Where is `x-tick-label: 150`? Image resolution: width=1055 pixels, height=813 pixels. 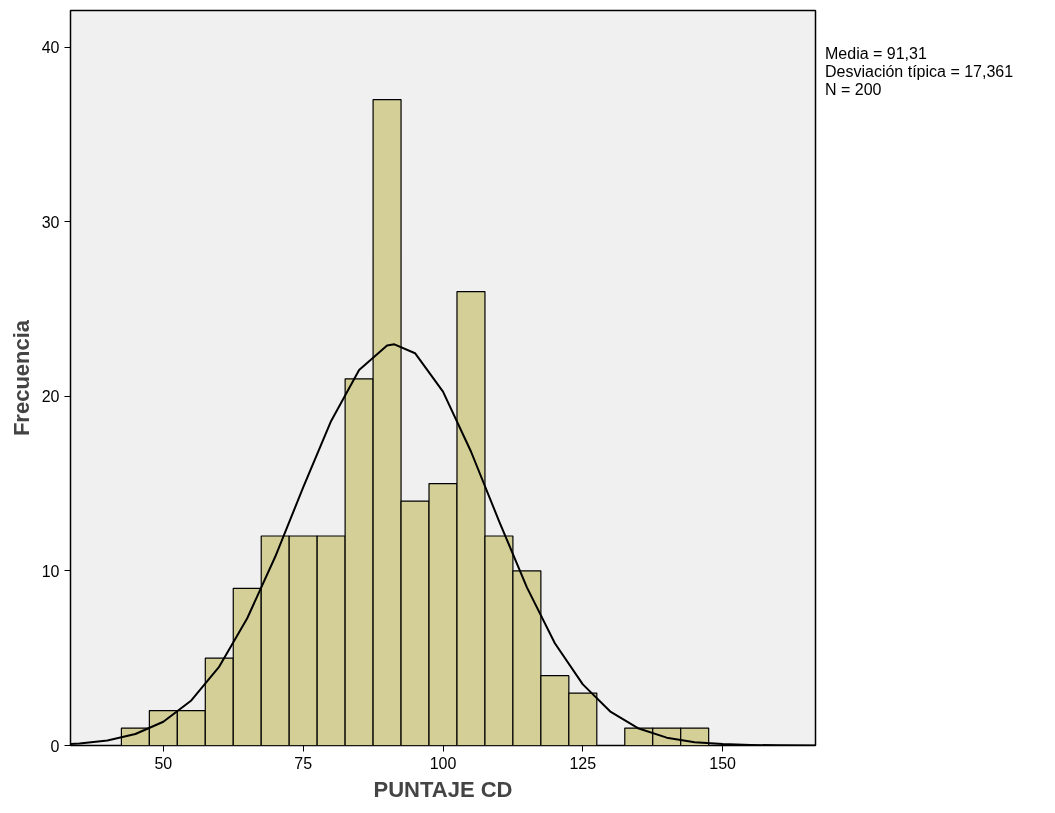 x-tick-label: 150 is located at coordinates (723, 763).